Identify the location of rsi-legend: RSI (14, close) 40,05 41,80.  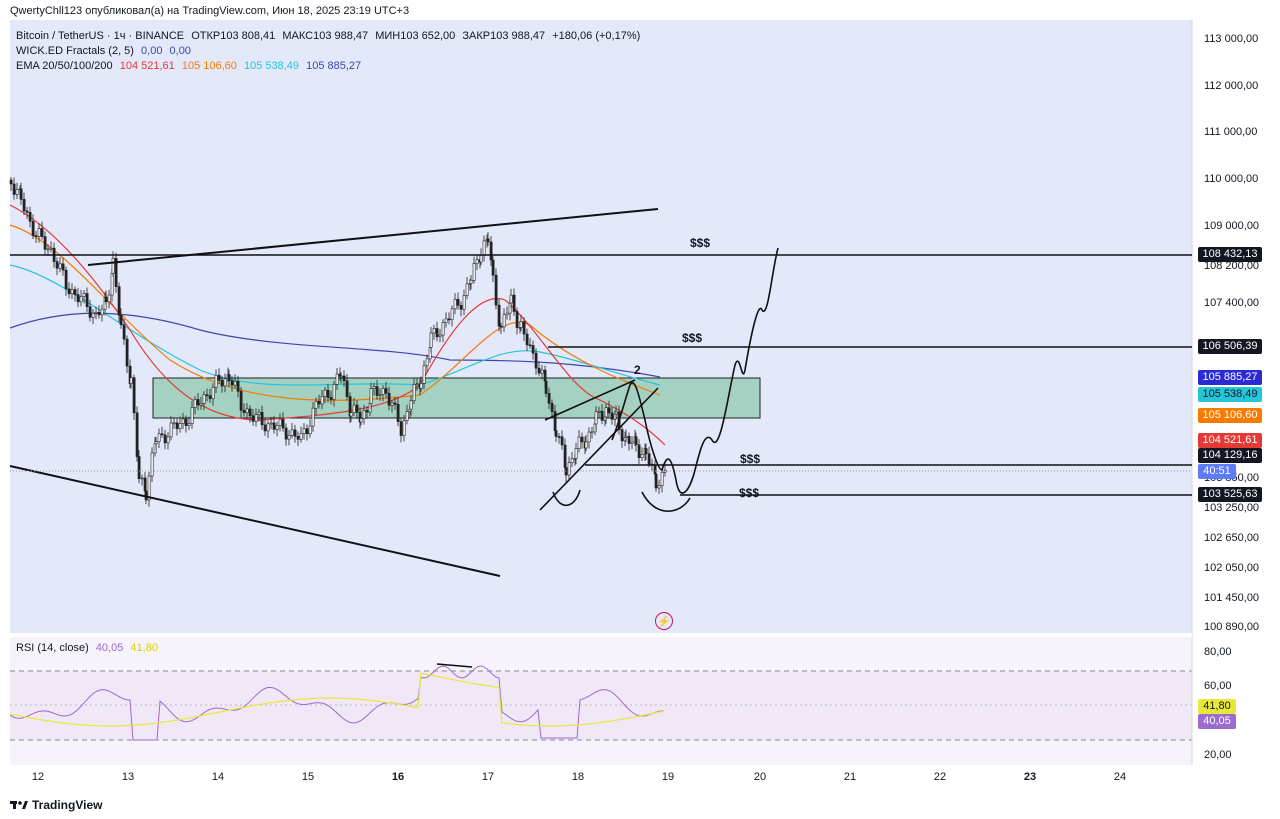
(87, 648).